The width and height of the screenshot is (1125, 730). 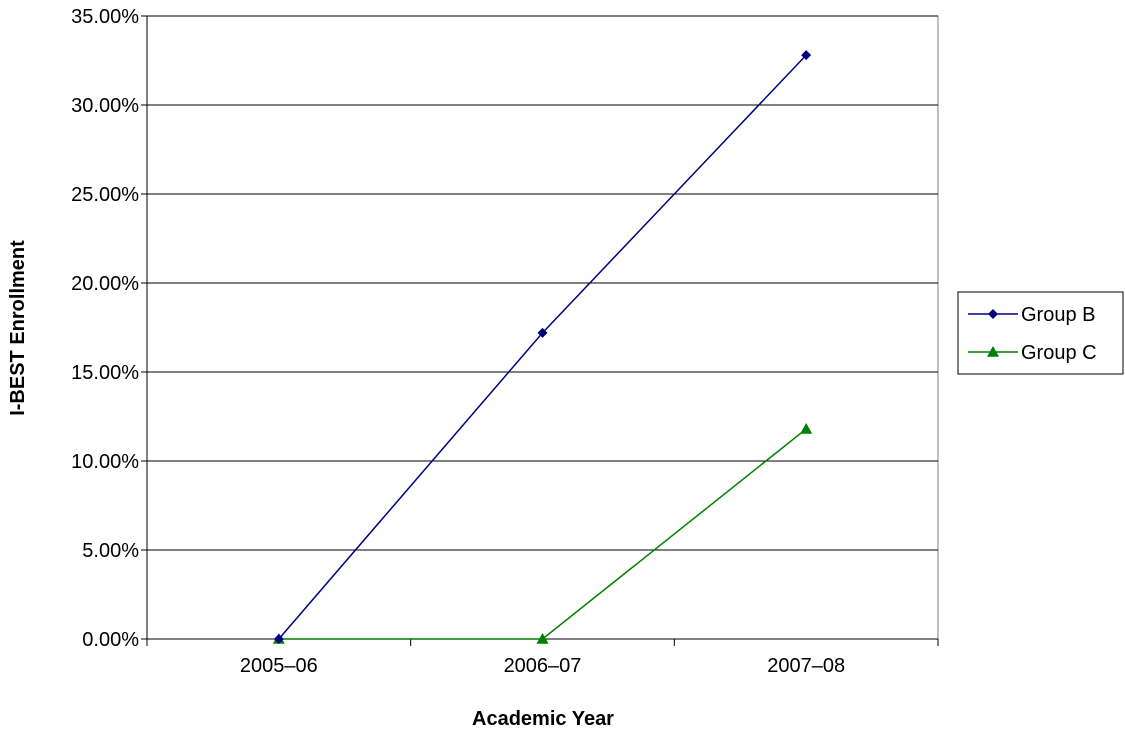 I want to click on x-tick-label: 2006–07, so click(x=543, y=666).